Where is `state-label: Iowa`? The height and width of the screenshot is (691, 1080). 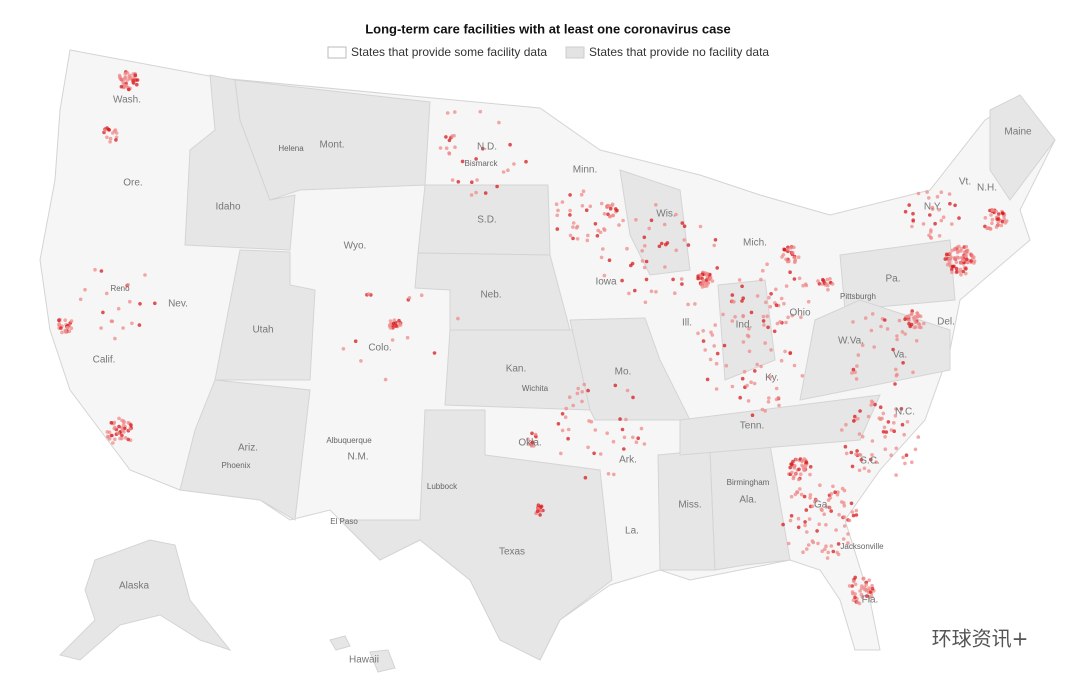
state-label: Iowa is located at coordinates (606, 282).